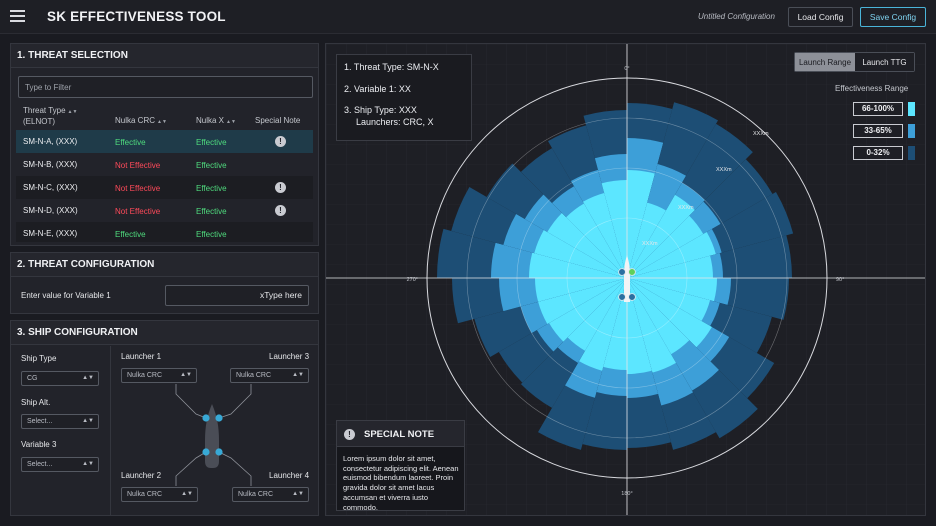 Image resolution: width=936 pixels, height=526 pixels. Describe the element at coordinates (164, 232) in the screenshot. I see `threat-row: SM-N-E, (XXX) Effective Effective` at that location.